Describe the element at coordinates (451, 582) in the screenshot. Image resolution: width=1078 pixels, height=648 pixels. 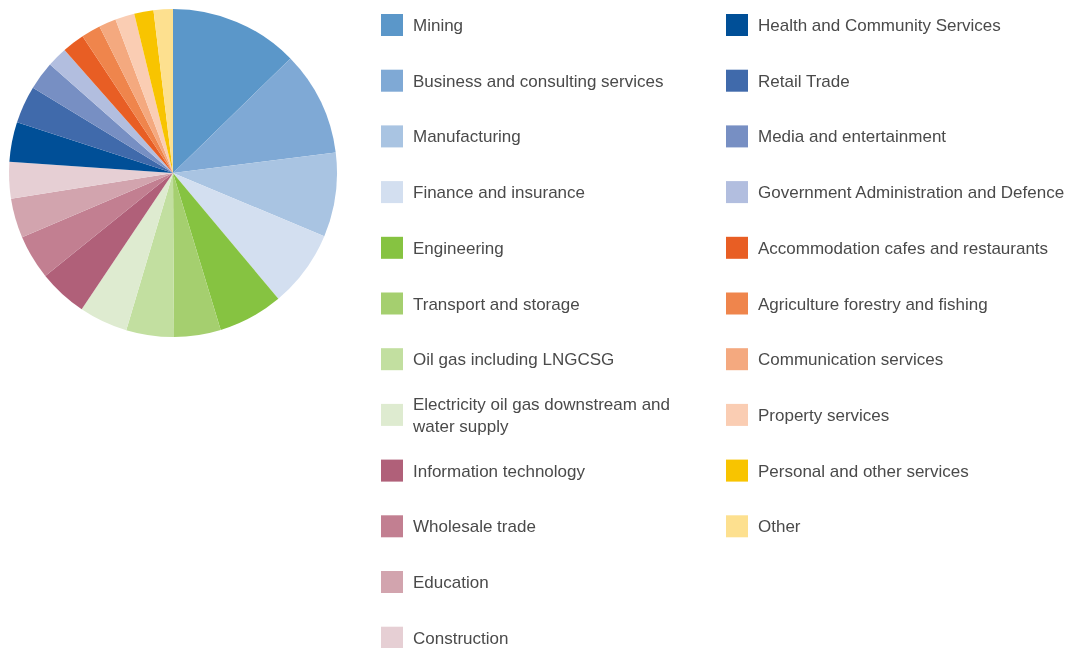
I see `legend-label: Education` at that location.